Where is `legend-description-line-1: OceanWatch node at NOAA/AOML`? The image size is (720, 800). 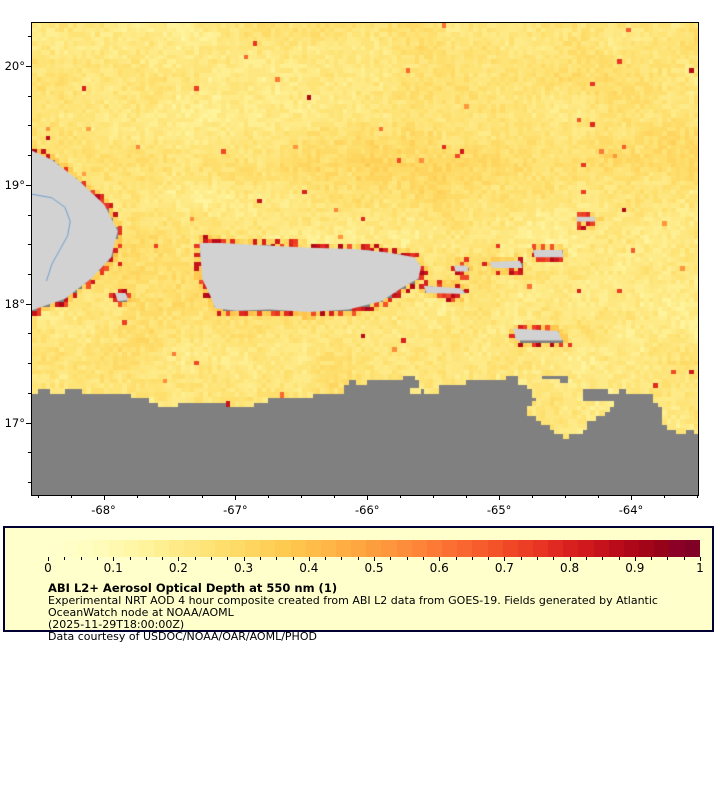 legend-description-line-1: OceanWatch node at NOAA/AOML is located at coordinates (141, 612).